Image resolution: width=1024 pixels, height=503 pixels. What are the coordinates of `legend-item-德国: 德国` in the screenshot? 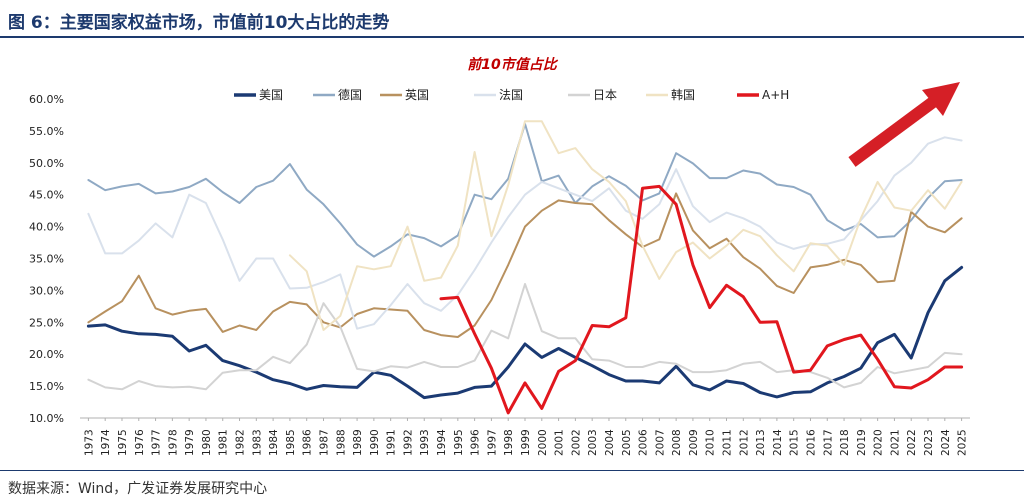 It's located at (337, 94).